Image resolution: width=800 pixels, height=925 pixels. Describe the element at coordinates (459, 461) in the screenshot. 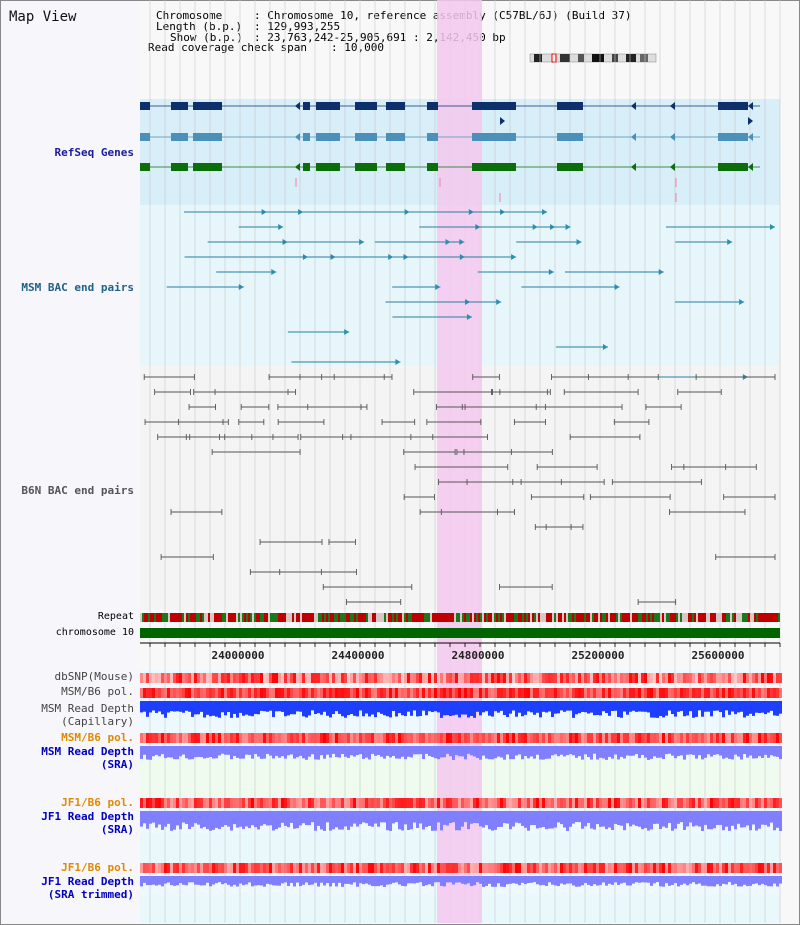

I see `selected-region` at that location.